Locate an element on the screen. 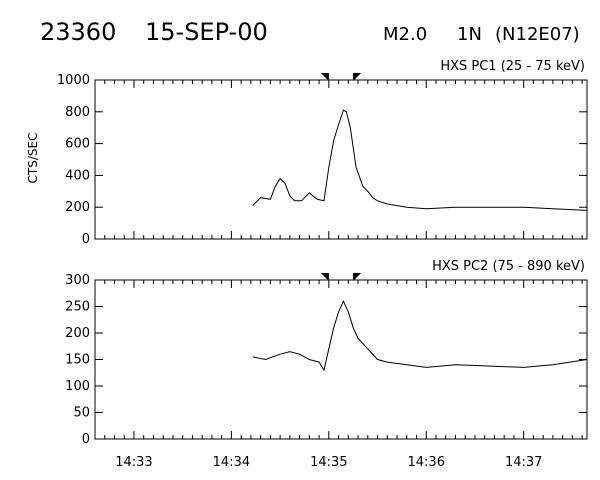 This screenshot has height=480, width=600. pc2-series-line is located at coordinates (420, 335).